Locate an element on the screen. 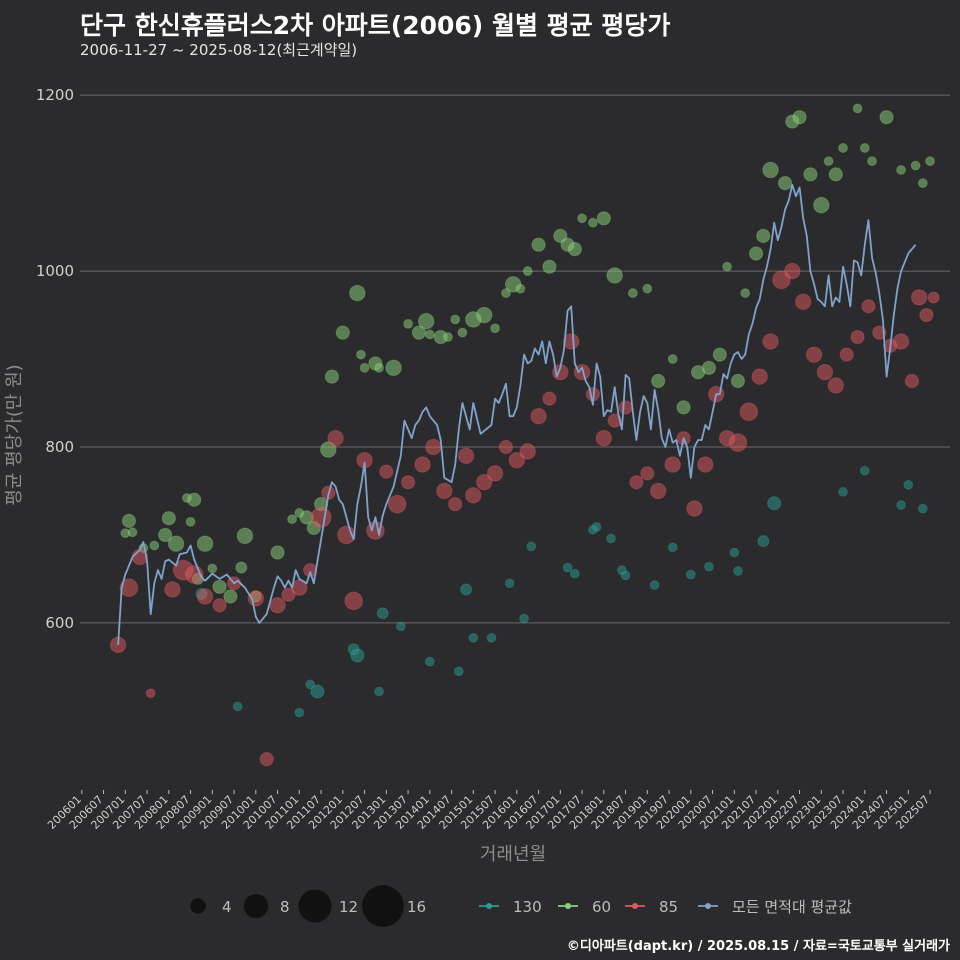 The image size is (960, 960). legend-label: 모든 면적대 평균값 is located at coordinates (792, 907).